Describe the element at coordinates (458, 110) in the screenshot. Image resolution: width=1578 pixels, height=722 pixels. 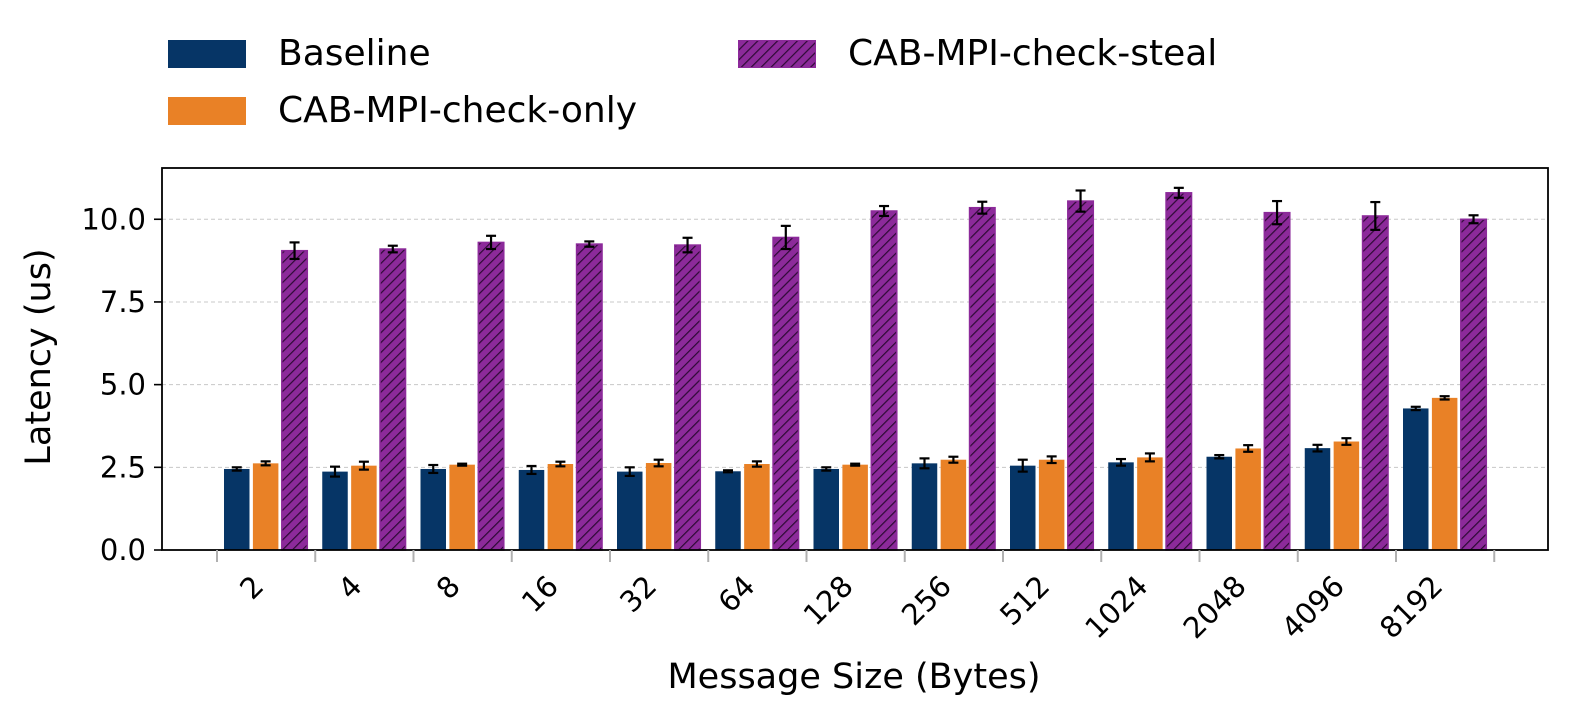
I see `legend-label-check-only: CAB-MPI-check-only` at that location.